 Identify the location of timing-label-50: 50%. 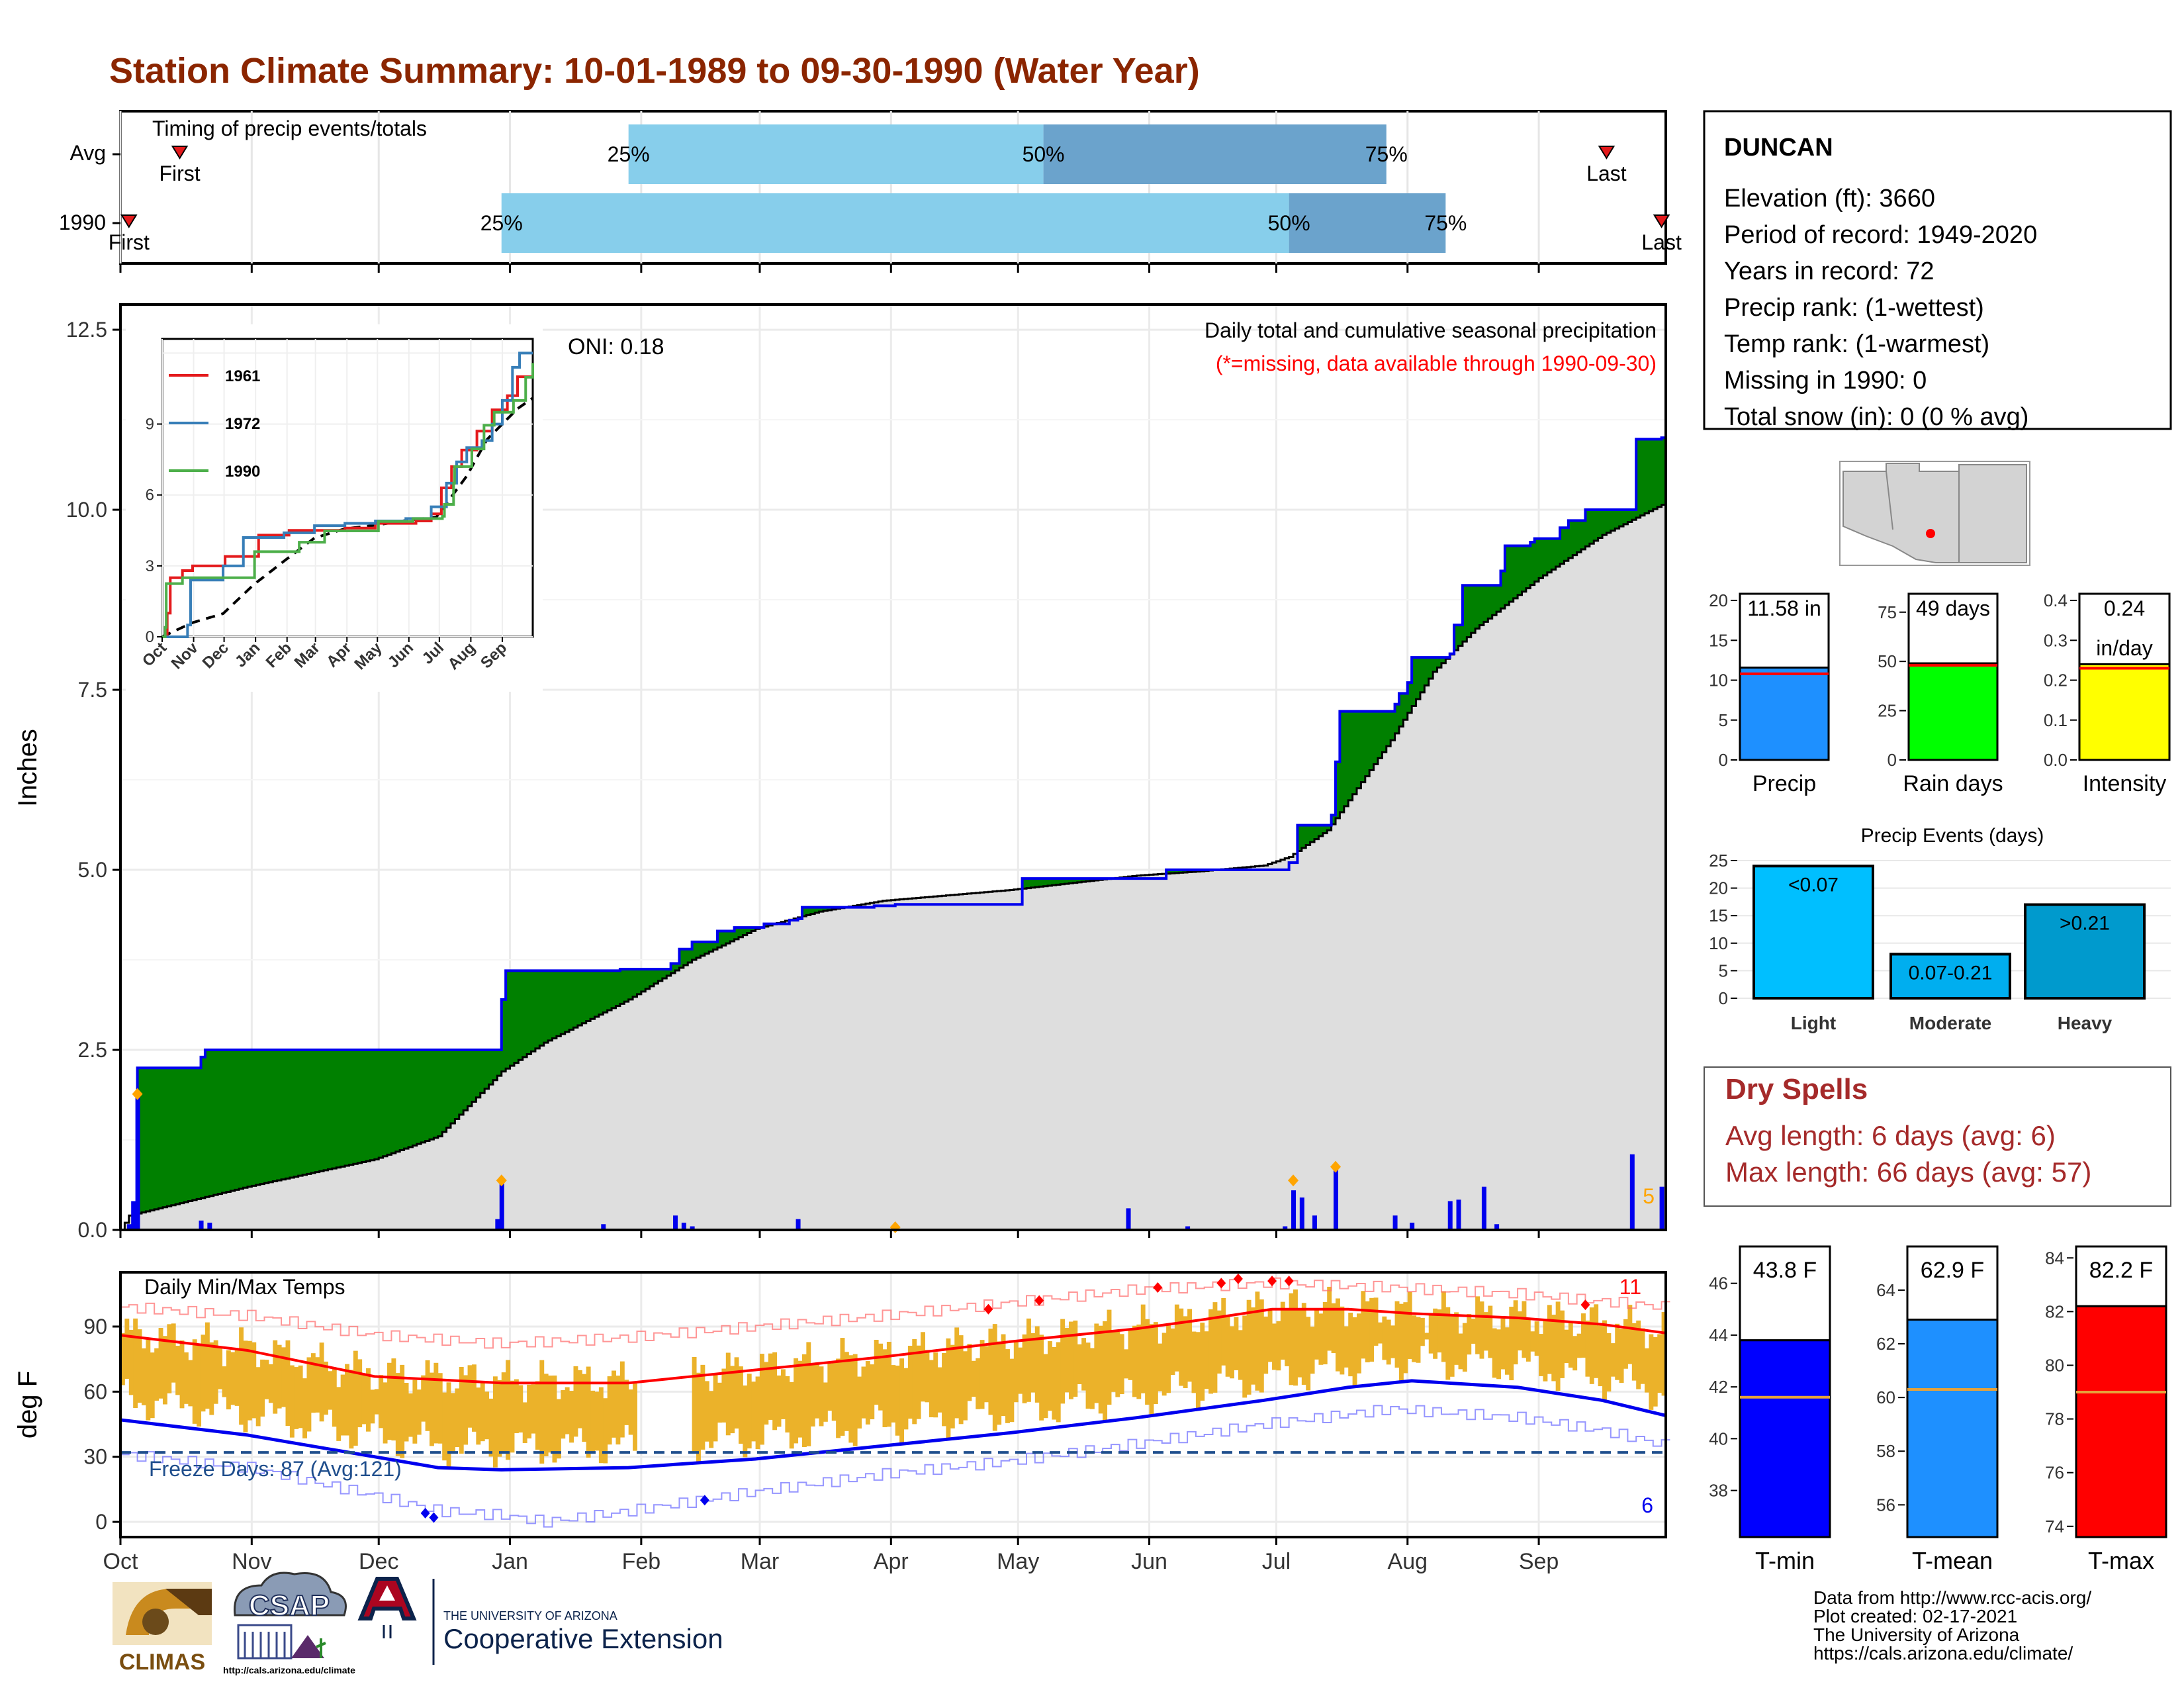
(1289, 223).